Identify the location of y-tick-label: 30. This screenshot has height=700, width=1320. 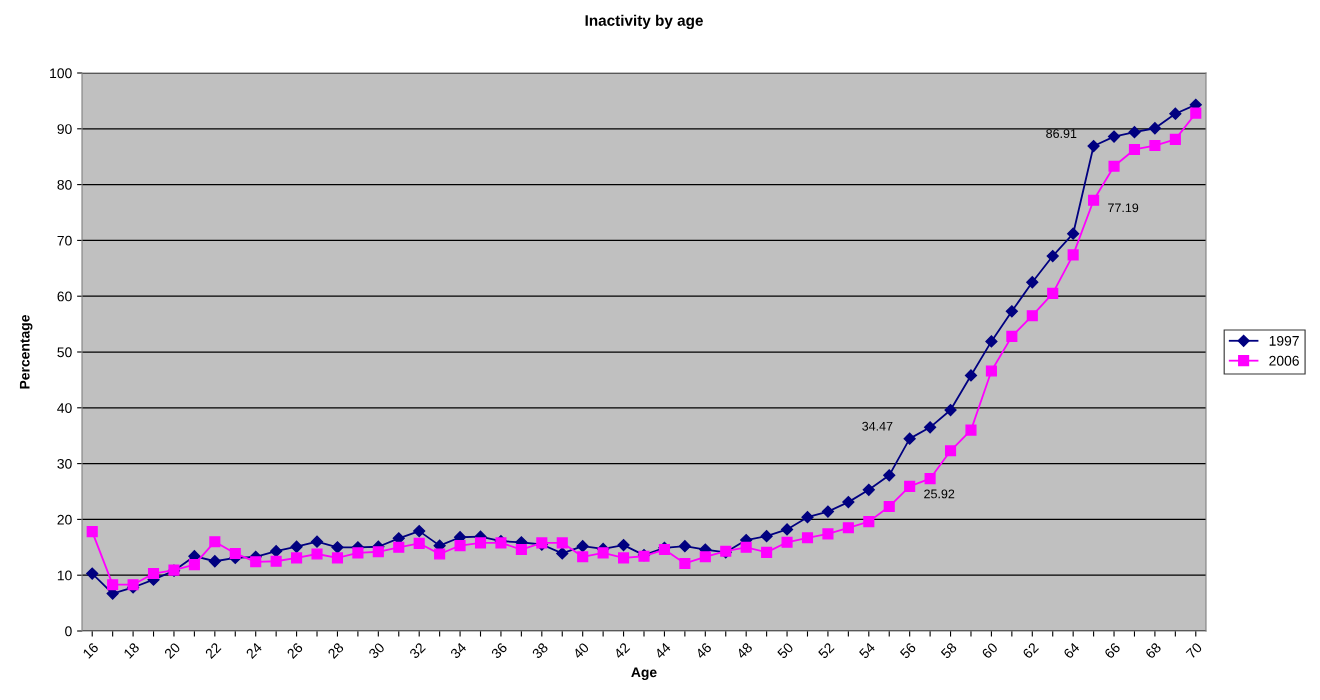
(64, 463).